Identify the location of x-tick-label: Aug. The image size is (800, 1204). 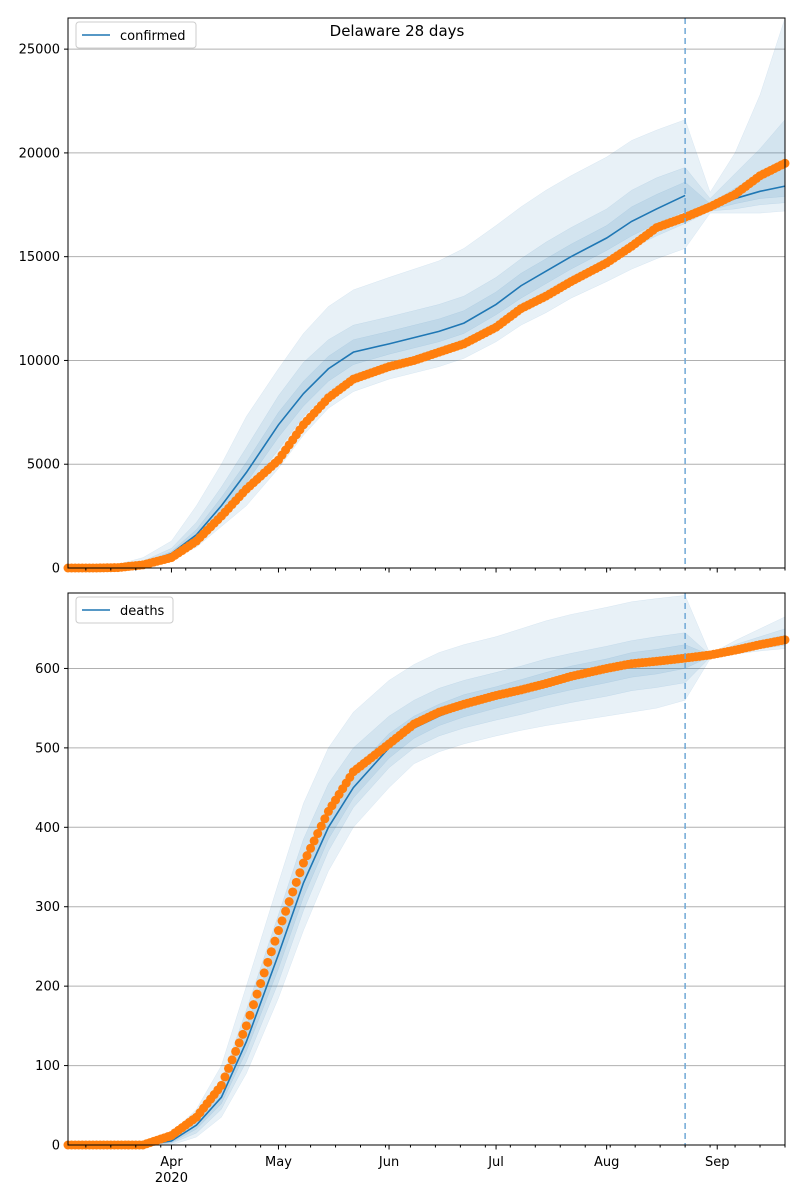
(606, 1162).